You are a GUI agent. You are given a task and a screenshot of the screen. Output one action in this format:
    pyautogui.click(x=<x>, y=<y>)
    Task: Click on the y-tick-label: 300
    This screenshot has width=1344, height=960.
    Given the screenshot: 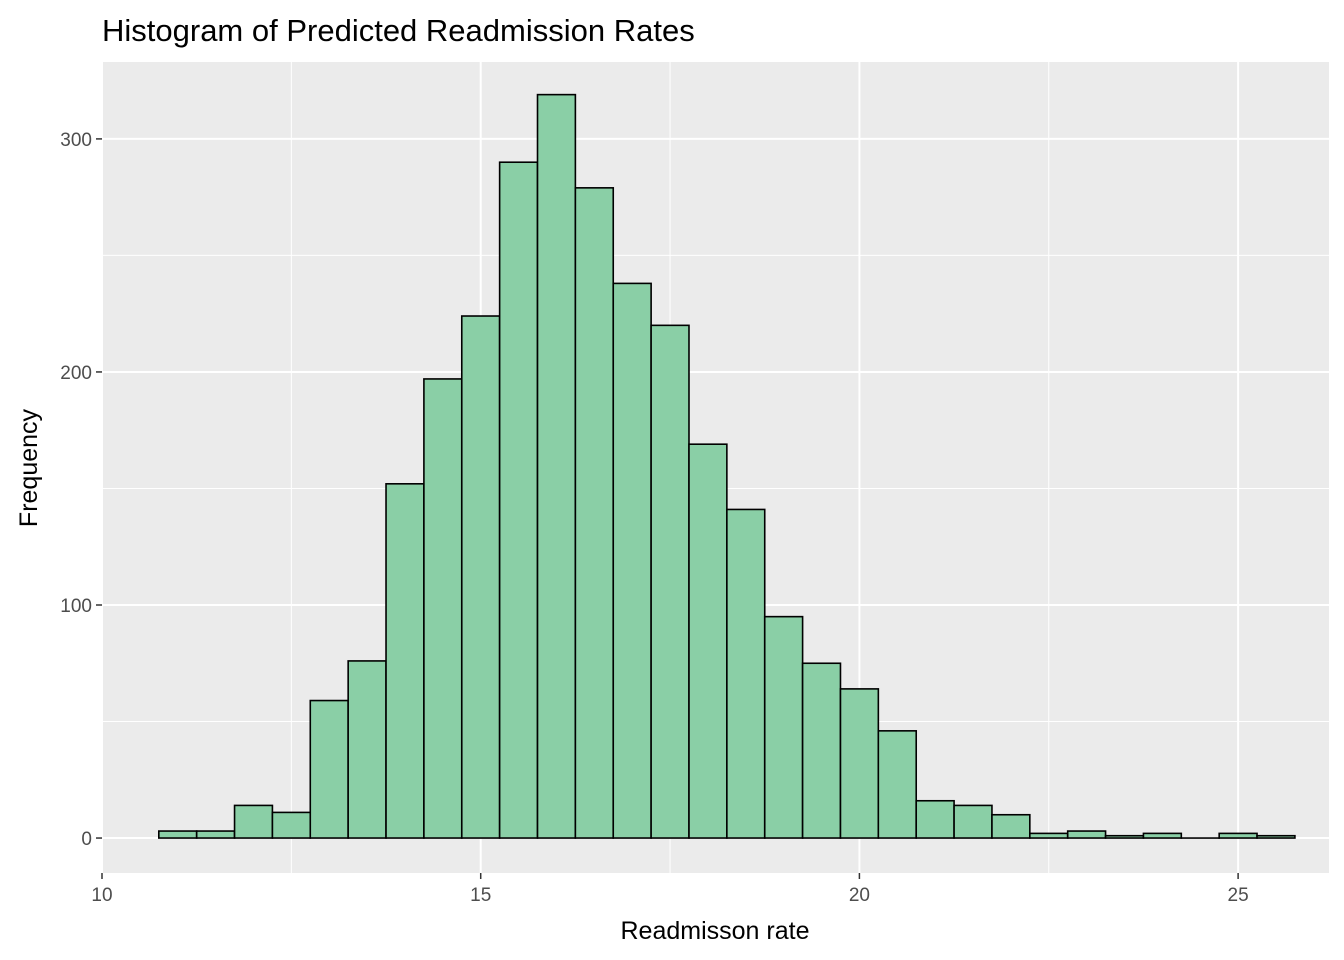 What is the action you would take?
    pyautogui.click(x=76, y=140)
    